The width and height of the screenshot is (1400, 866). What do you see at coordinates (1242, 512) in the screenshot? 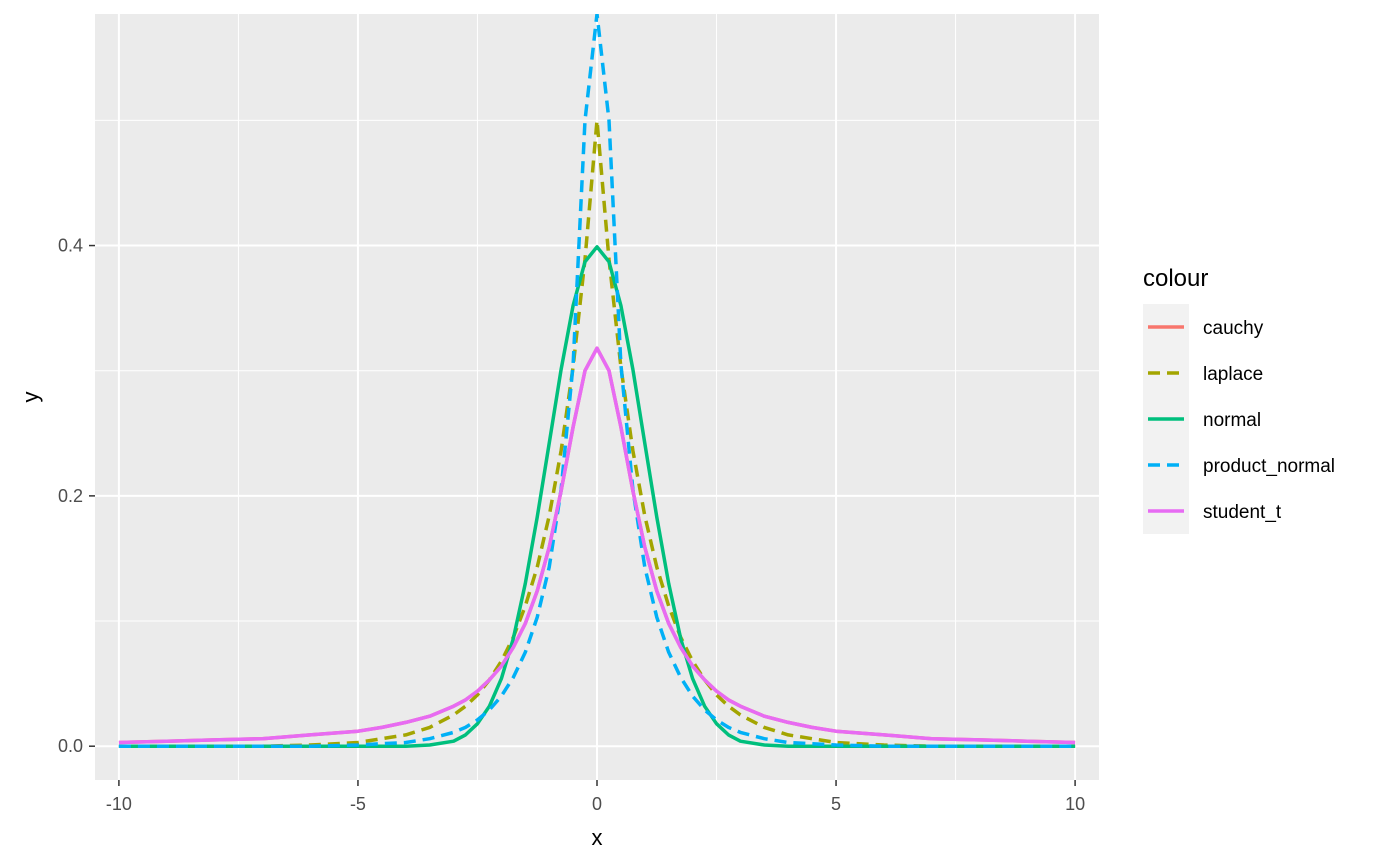
I see `legend-label-student_t: student_t` at bounding box center [1242, 512].